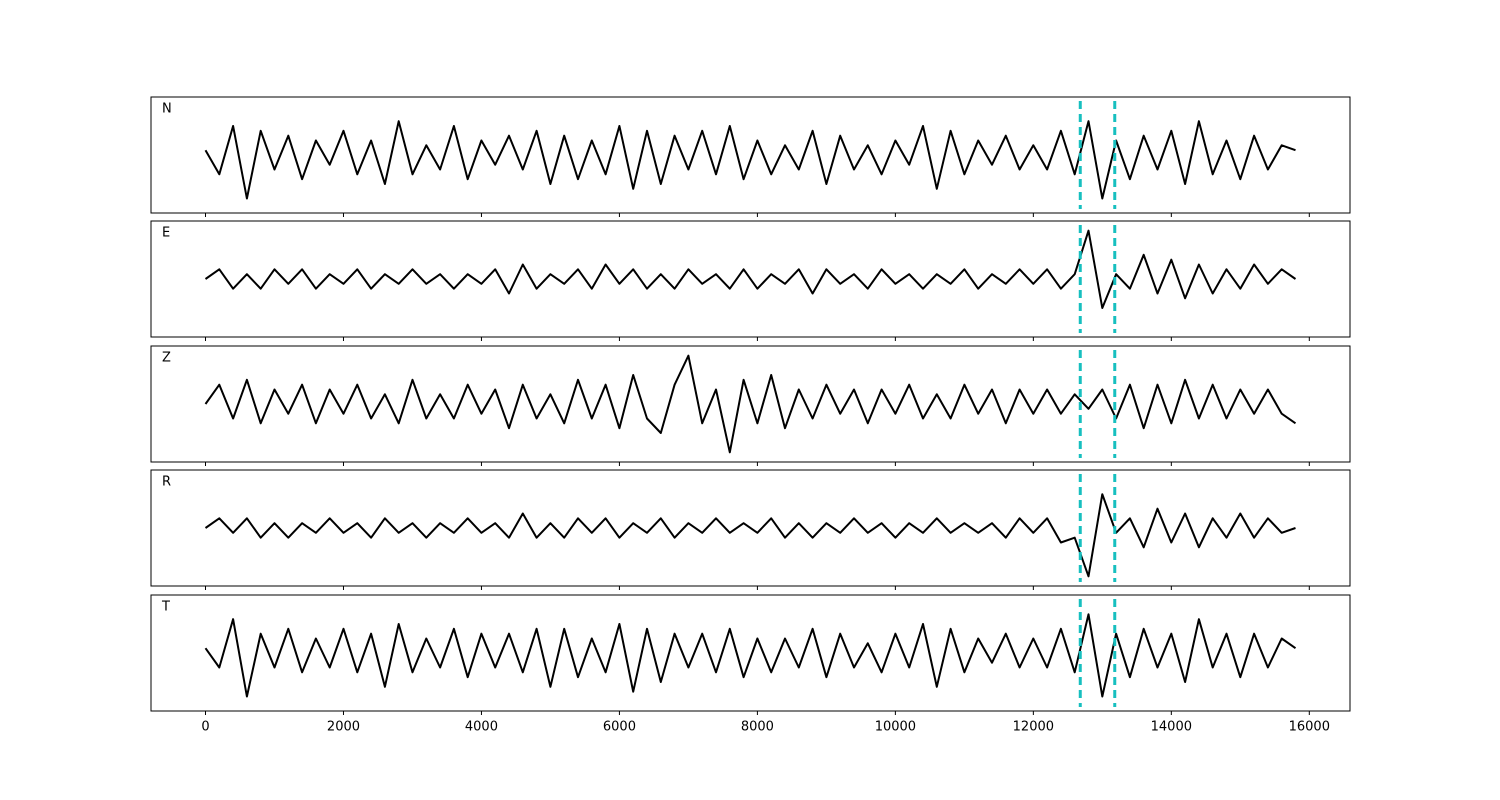 This screenshot has height=800, width=1500. Describe the element at coordinates (166, 482) in the screenshot. I see `panel-label: R` at that location.